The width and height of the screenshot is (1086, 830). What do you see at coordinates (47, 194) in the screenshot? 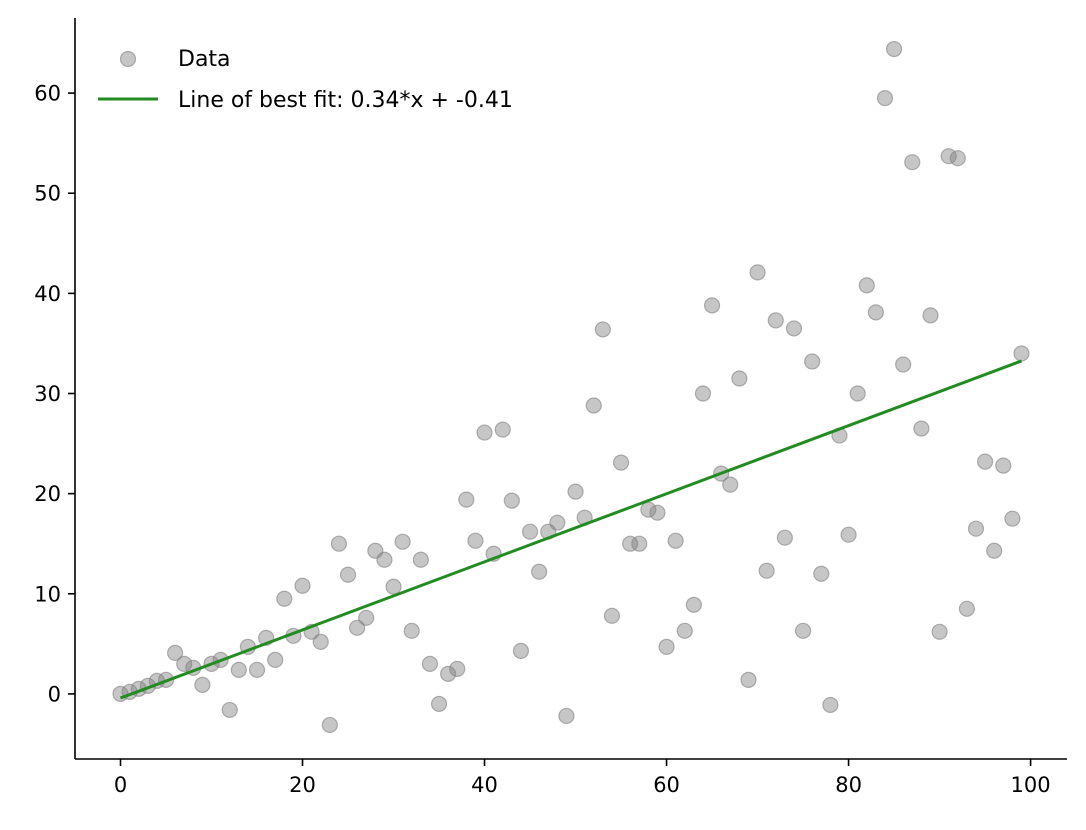
I see `y-tick-label: 50` at bounding box center [47, 194].